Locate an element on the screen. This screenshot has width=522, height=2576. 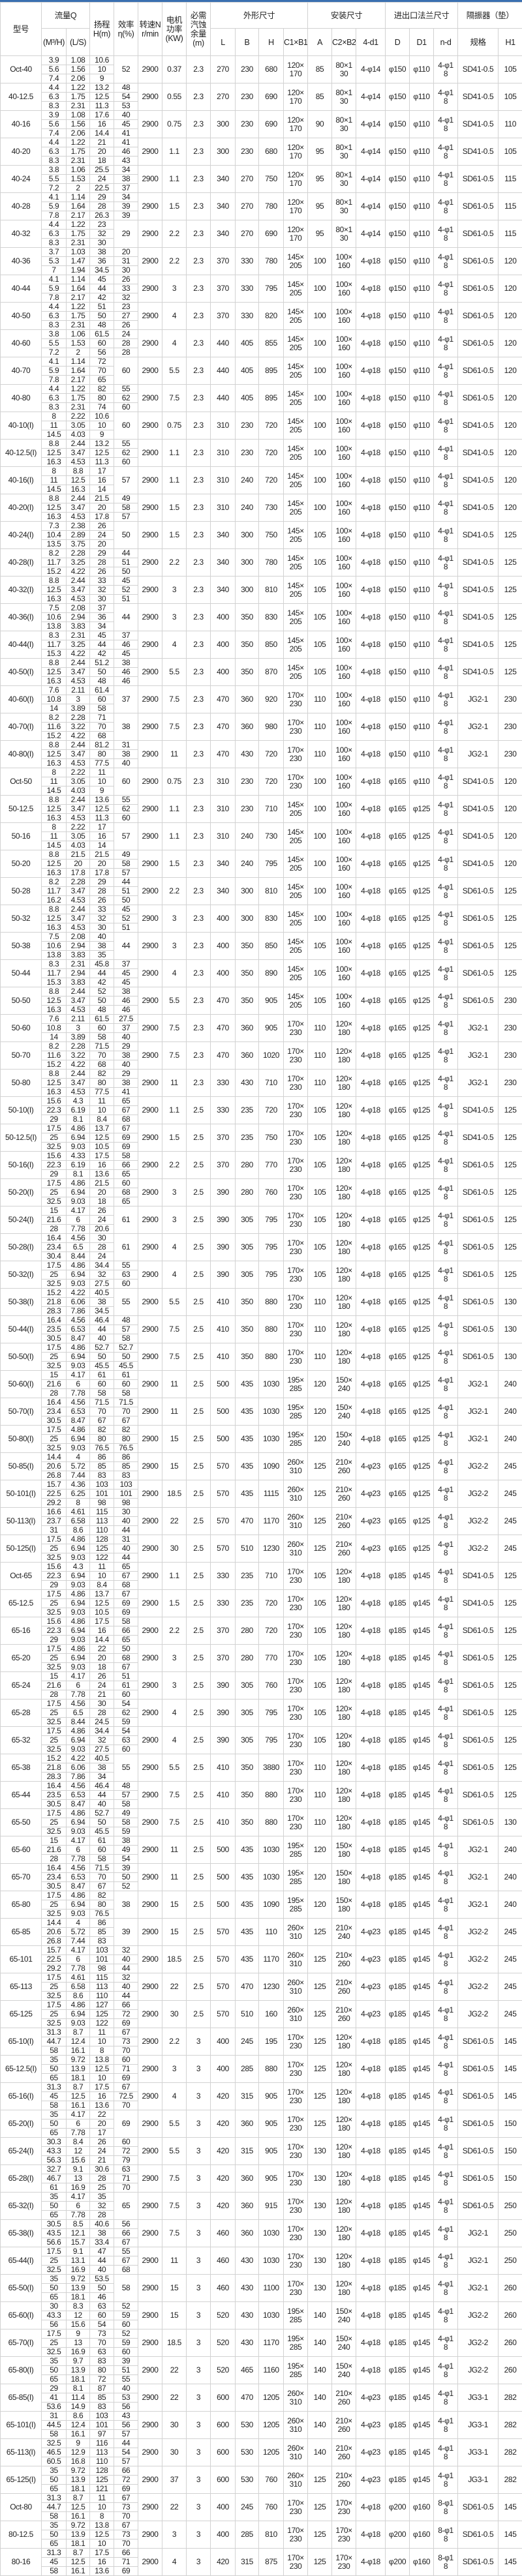
cell-H1: 130 is located at coordinates (510, 1329).